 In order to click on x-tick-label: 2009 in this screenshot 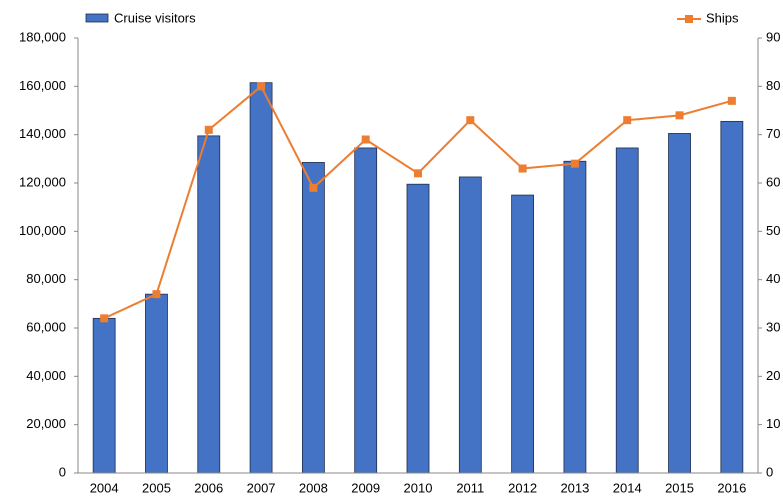, I will do `click(365, 487)`.